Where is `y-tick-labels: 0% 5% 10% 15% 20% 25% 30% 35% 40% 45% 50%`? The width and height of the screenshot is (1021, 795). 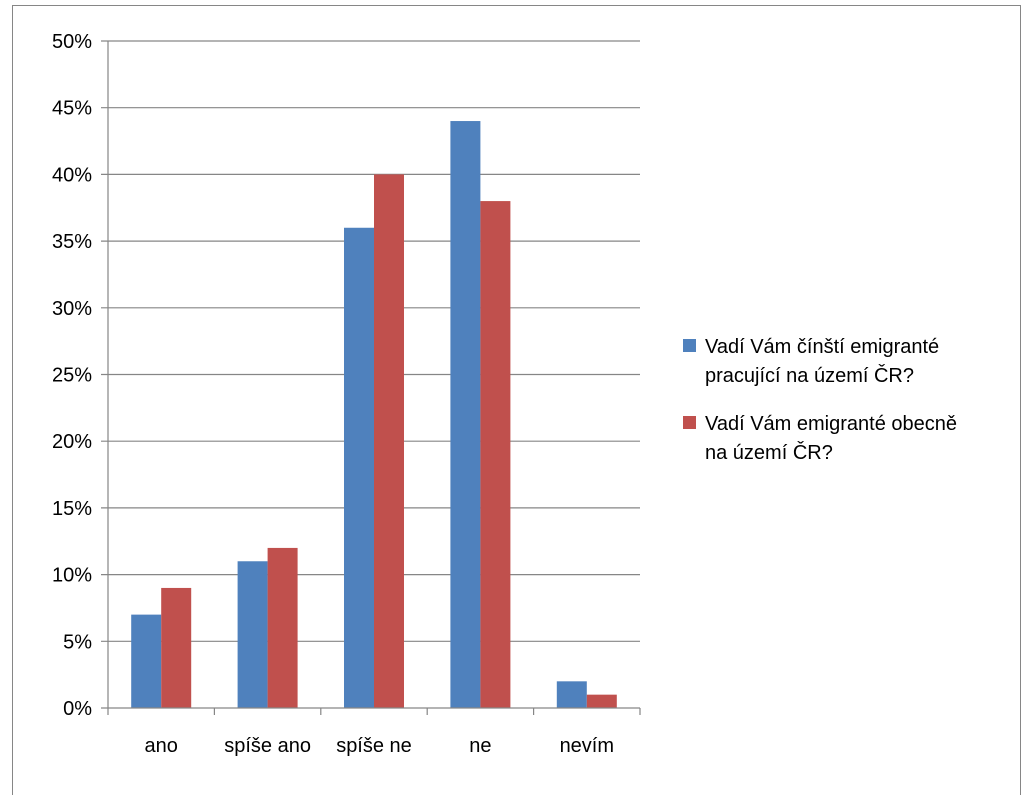
y-tick-labels: 0% 5% 10% 15% 20% 25% 30% 35% 40% 45% 50% is located at coordinates (72, 375).